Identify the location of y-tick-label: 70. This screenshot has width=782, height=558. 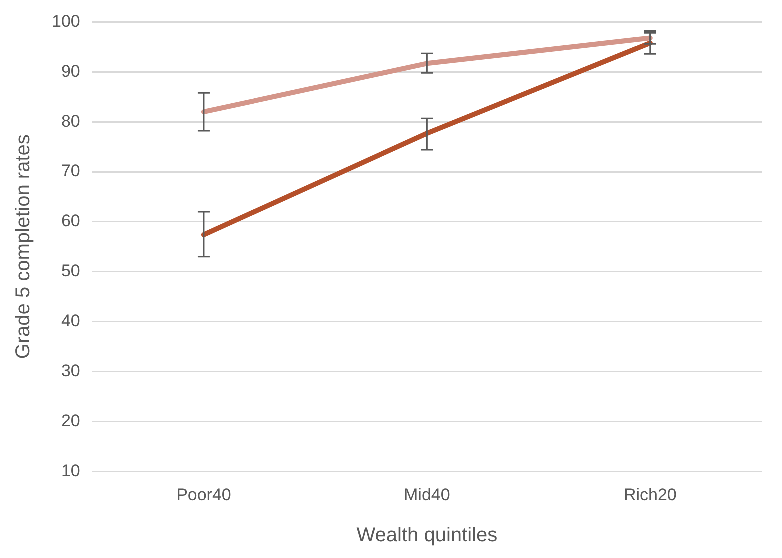
(70, 171).